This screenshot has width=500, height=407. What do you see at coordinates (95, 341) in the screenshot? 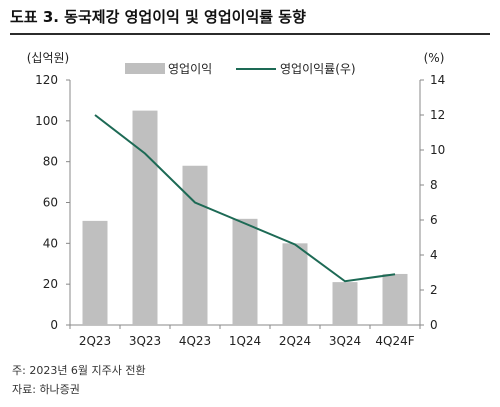
I see `x-tick-label: 2Q23` at bounding box center [95, 341].